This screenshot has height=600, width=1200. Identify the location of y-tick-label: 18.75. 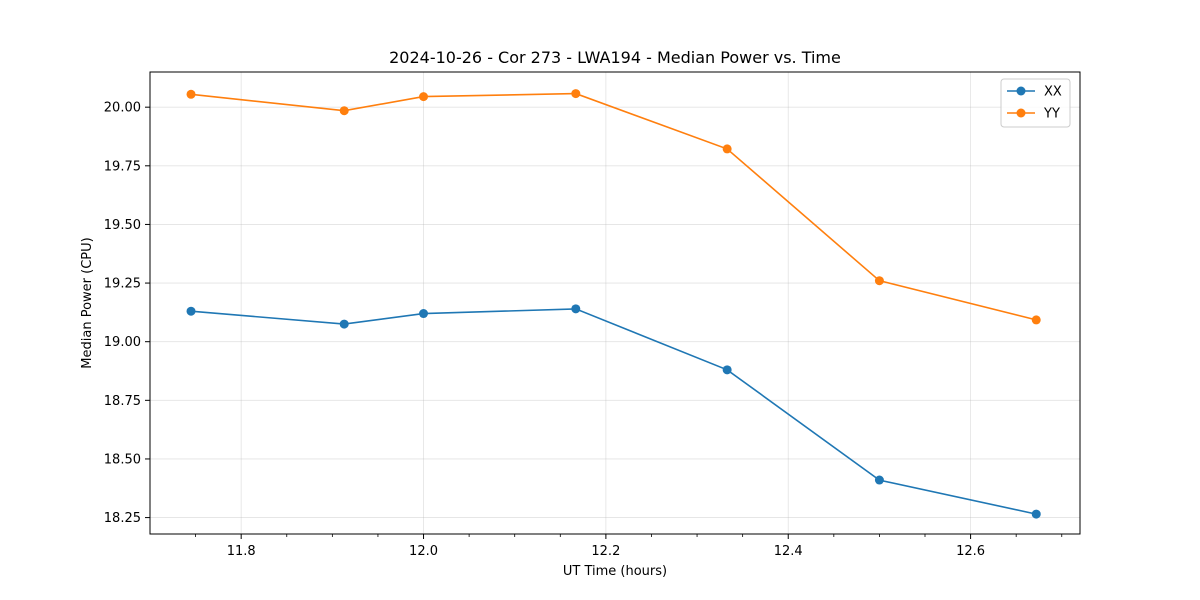
(122, 401).